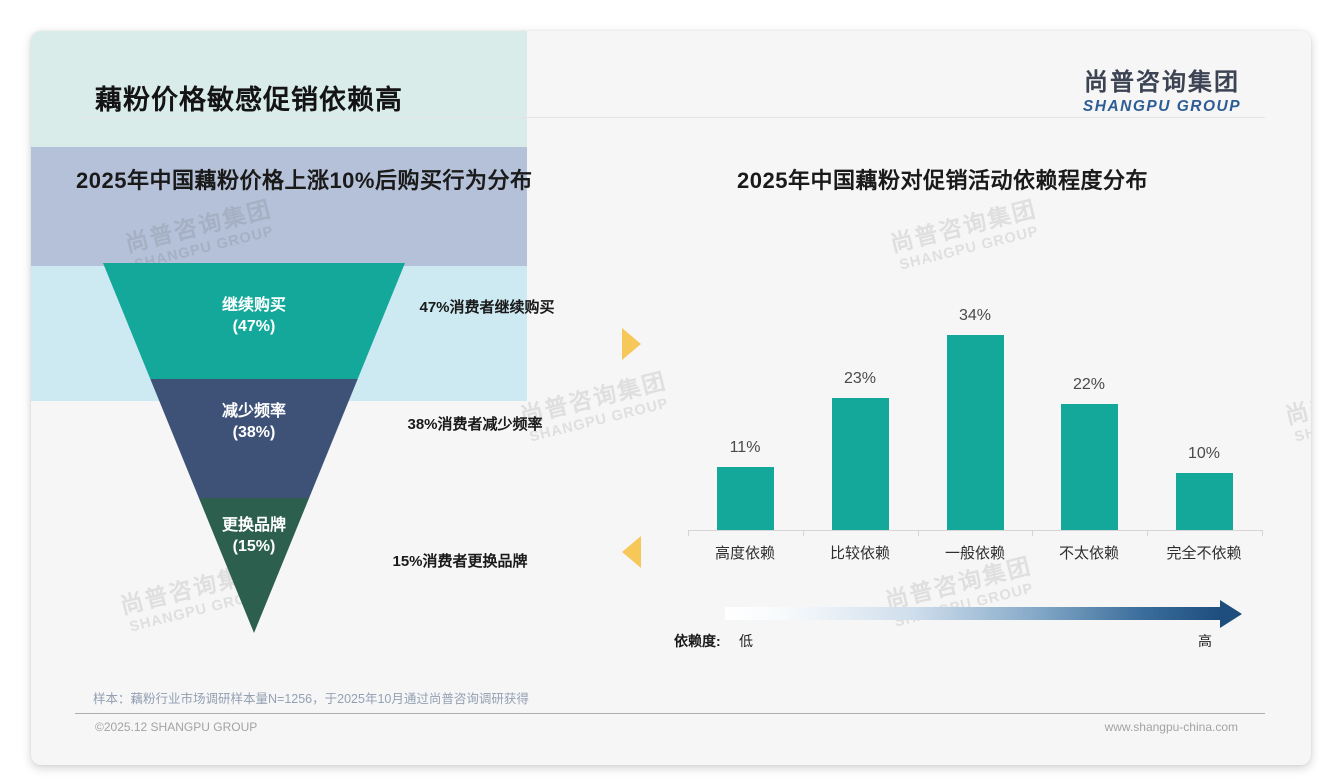 This screenshot has width=1340, height=780. I want to click on funnel-stage-label: 减少频率 (38%), so click(254, 422).